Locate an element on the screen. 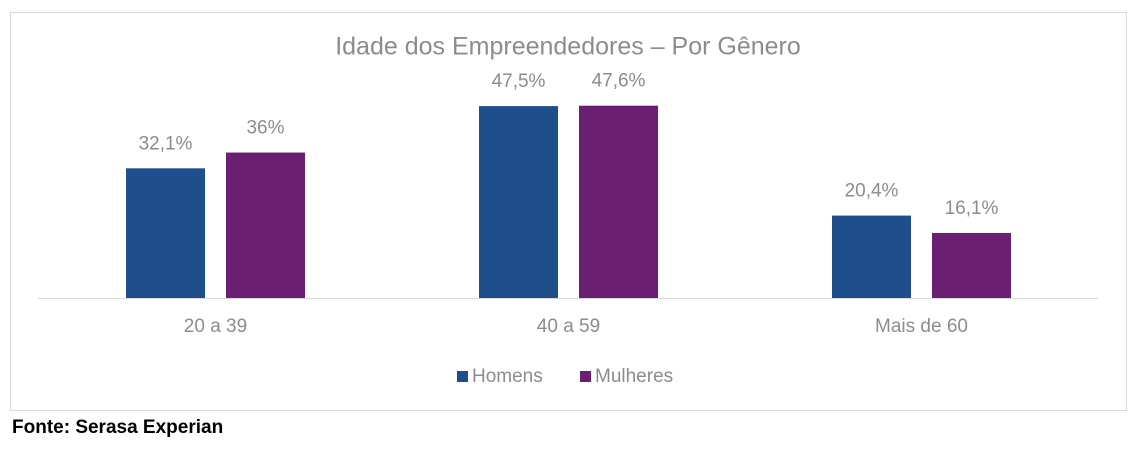 The height and width of the screenshot is (452, 1140). value-label: 32,1% is located at coordinates (166, 143).